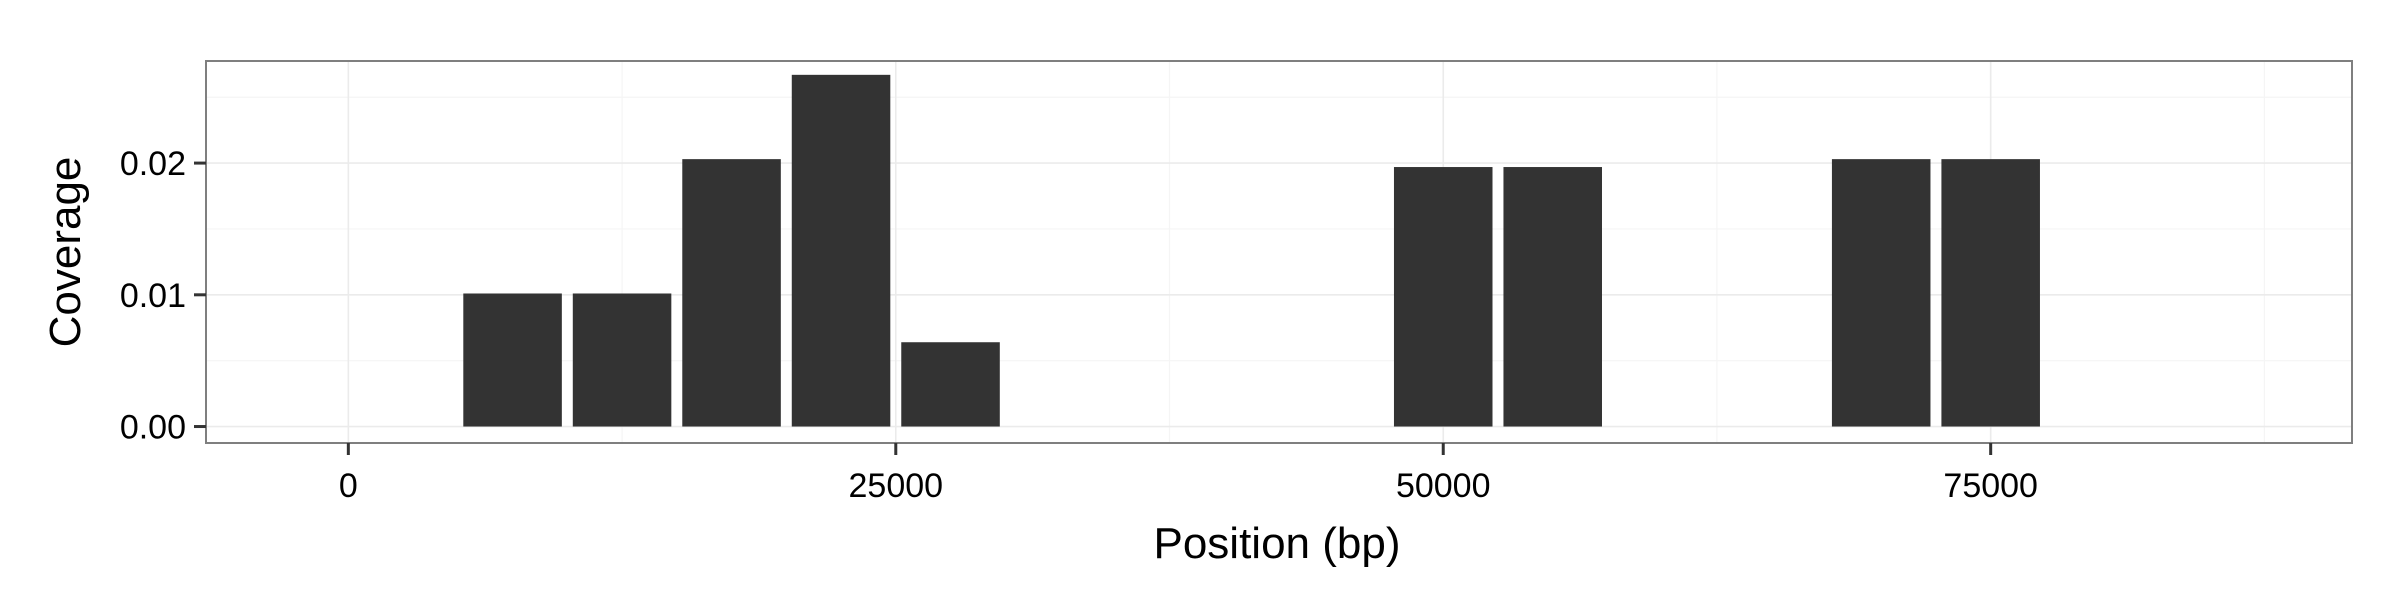  I want to click on y-axis-title: Coverage, so click(65, 252).